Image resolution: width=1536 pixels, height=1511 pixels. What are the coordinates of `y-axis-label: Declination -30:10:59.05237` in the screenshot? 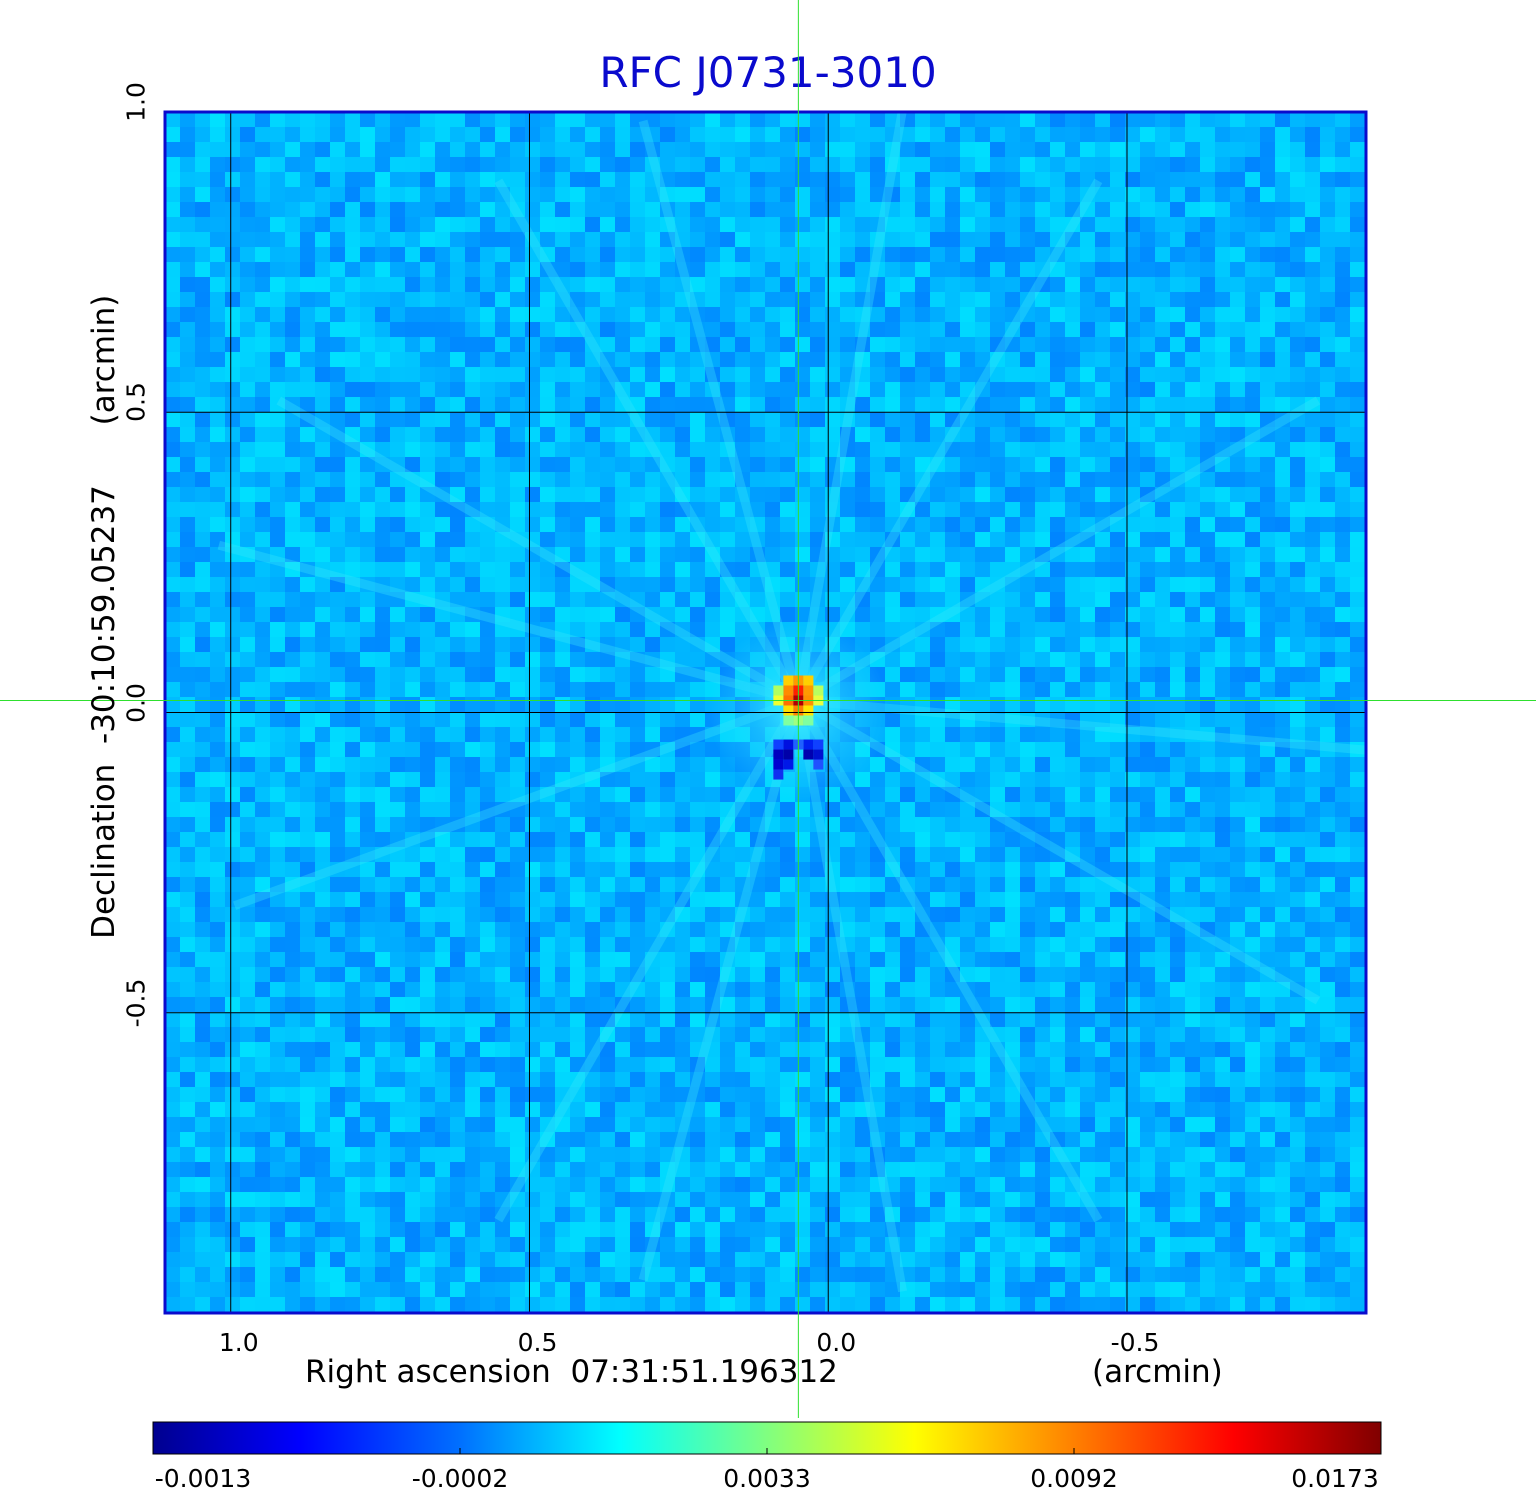 It's located at (104, 712).